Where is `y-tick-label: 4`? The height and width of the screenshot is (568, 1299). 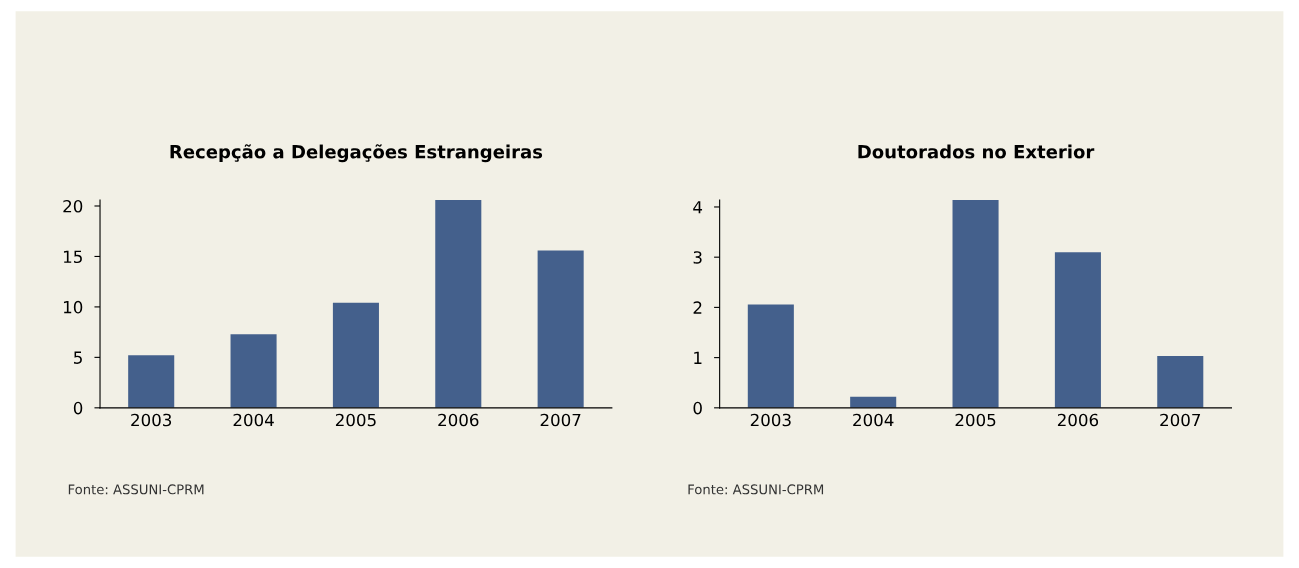
y-tick-label: 4 is located at coordinates (698, 207).